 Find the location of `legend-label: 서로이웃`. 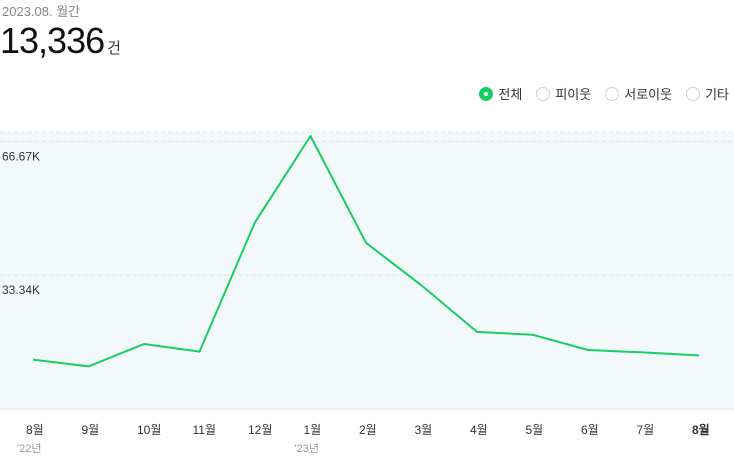

legend-label: 서로이웃 is located at coordinates (648, 94).